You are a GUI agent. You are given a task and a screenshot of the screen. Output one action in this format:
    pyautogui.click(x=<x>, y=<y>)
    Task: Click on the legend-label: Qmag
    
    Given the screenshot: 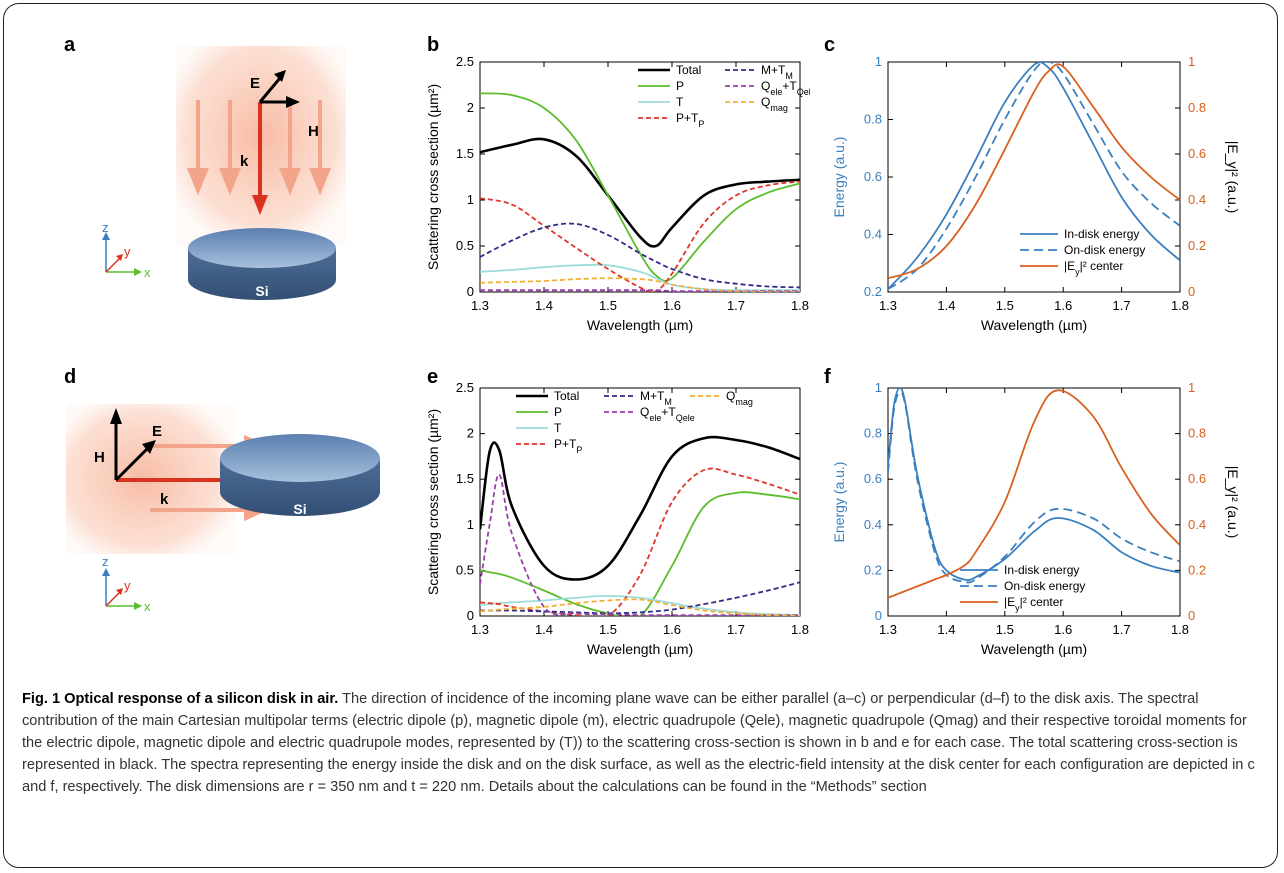 What is the action you would take?
    pyautogui.click(x=739, y=398)
    